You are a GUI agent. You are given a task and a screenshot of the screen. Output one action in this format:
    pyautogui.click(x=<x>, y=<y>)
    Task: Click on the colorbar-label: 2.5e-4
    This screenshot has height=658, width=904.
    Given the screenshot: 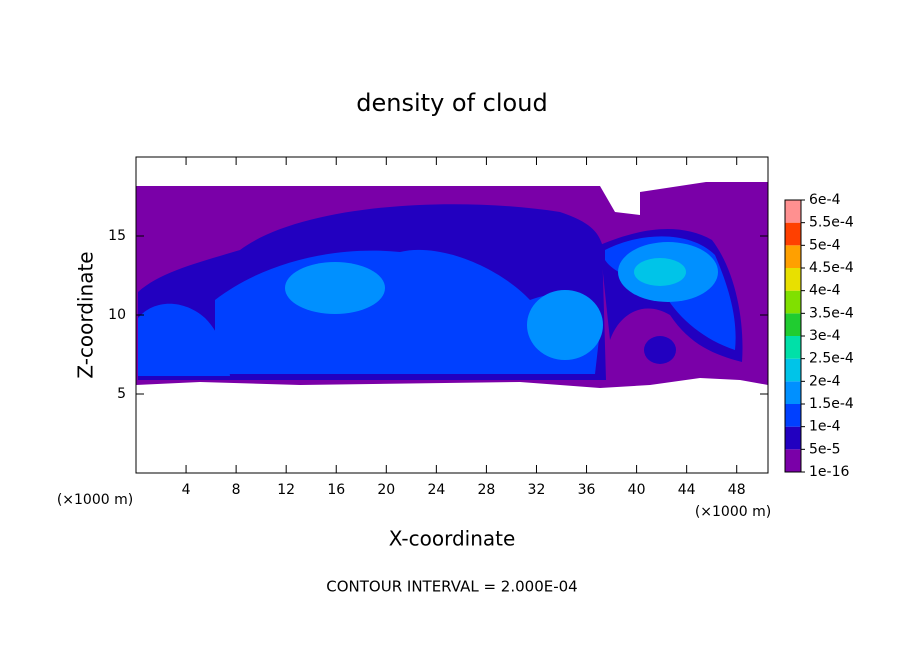 What is the action you would take?
    pyautogui.click(x=831, y=359)
    